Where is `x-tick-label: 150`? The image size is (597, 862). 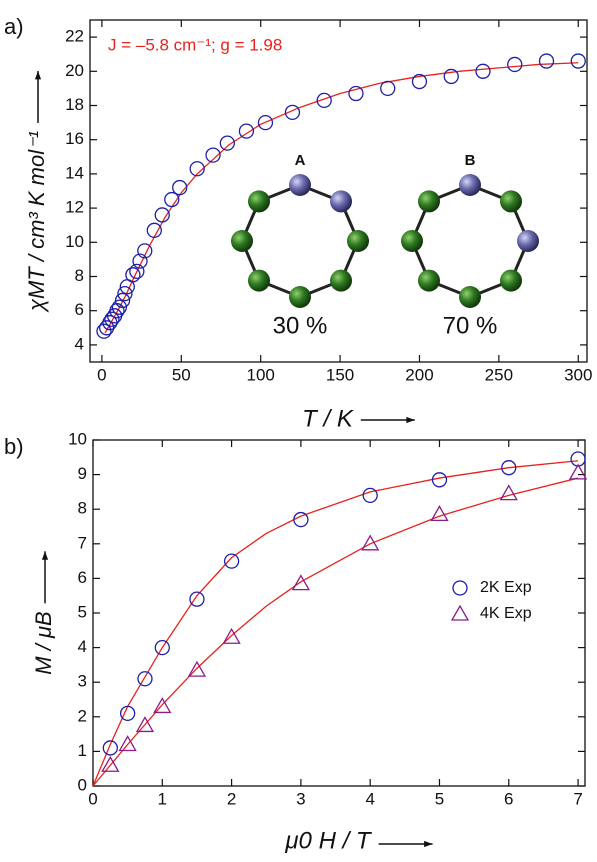 x-tick-label: 150 is located at coordinates (340, 374).